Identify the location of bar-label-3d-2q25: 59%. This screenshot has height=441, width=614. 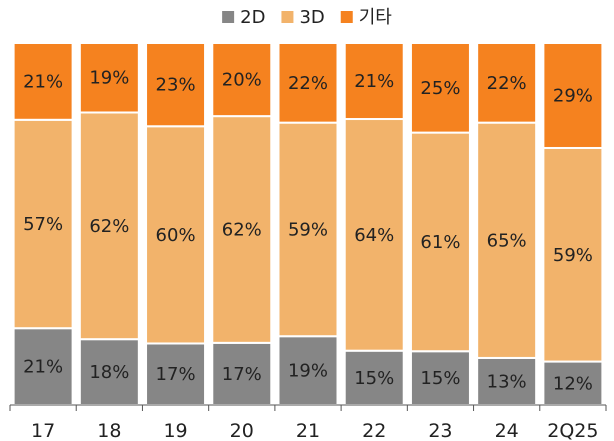
(573, 255).